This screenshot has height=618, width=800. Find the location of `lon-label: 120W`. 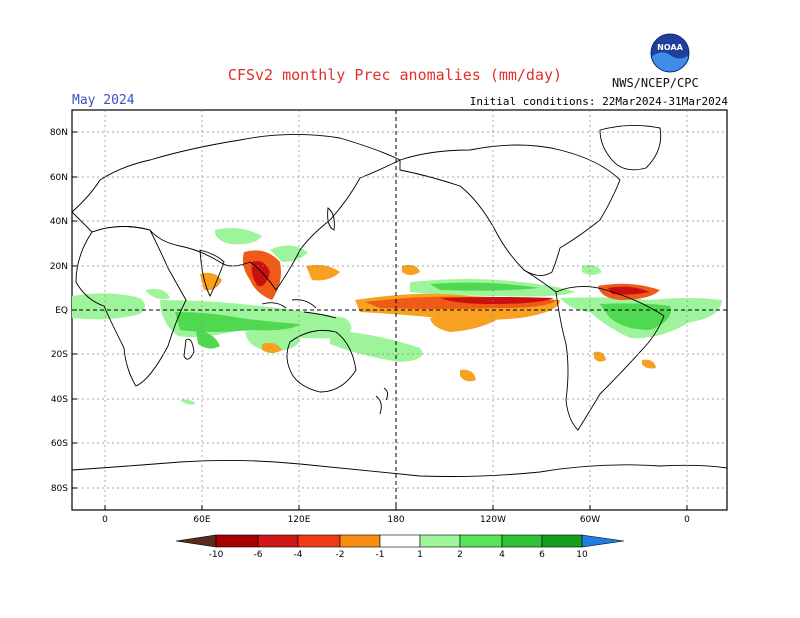

lon-label: 120W is located at coordinates (493, 520).